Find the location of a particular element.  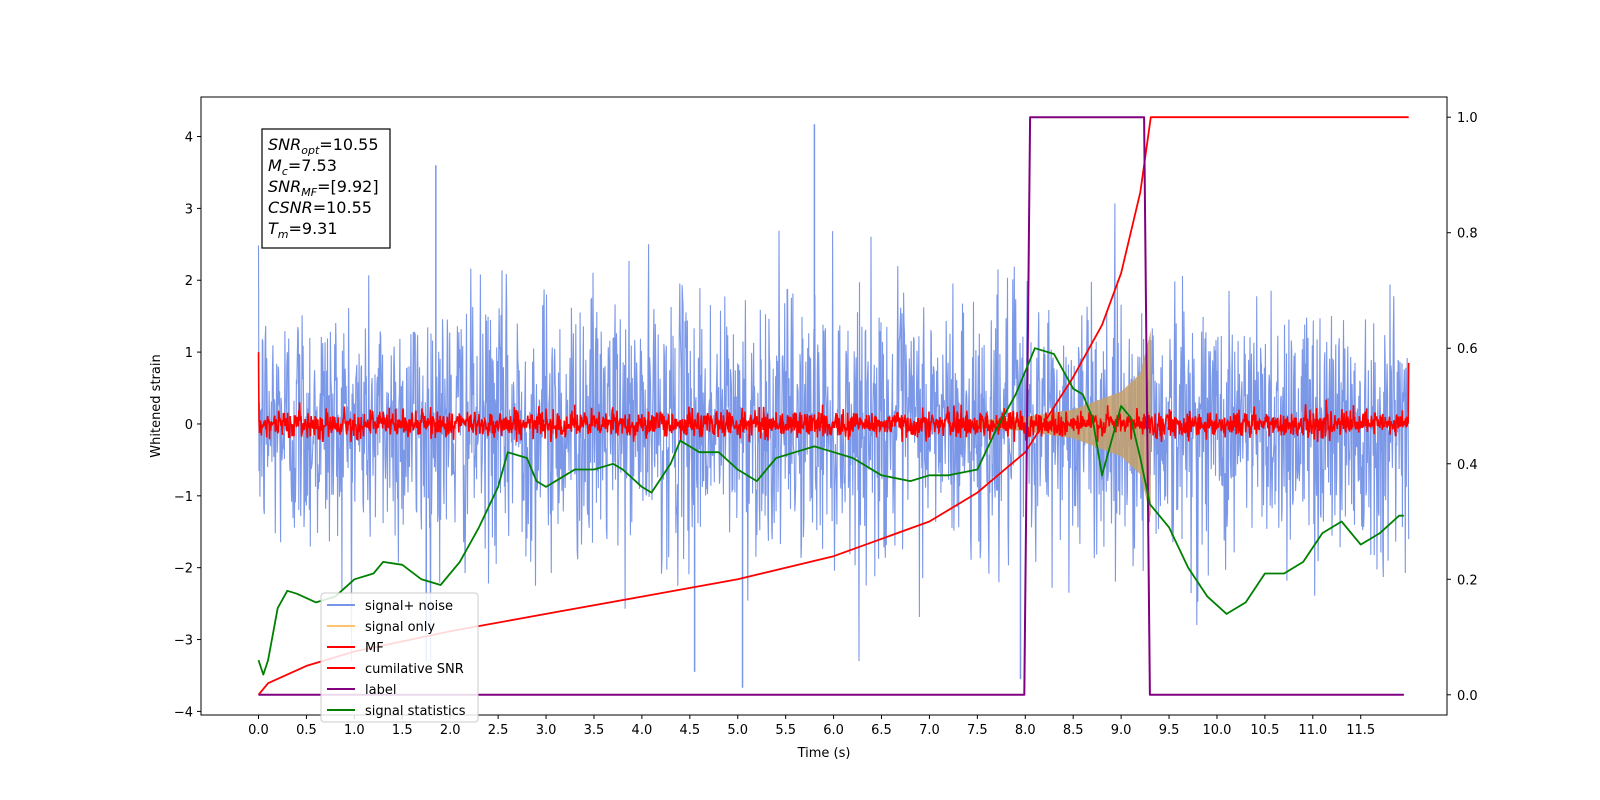

y-tick-label: −2 is located at coordinates (183, 569).